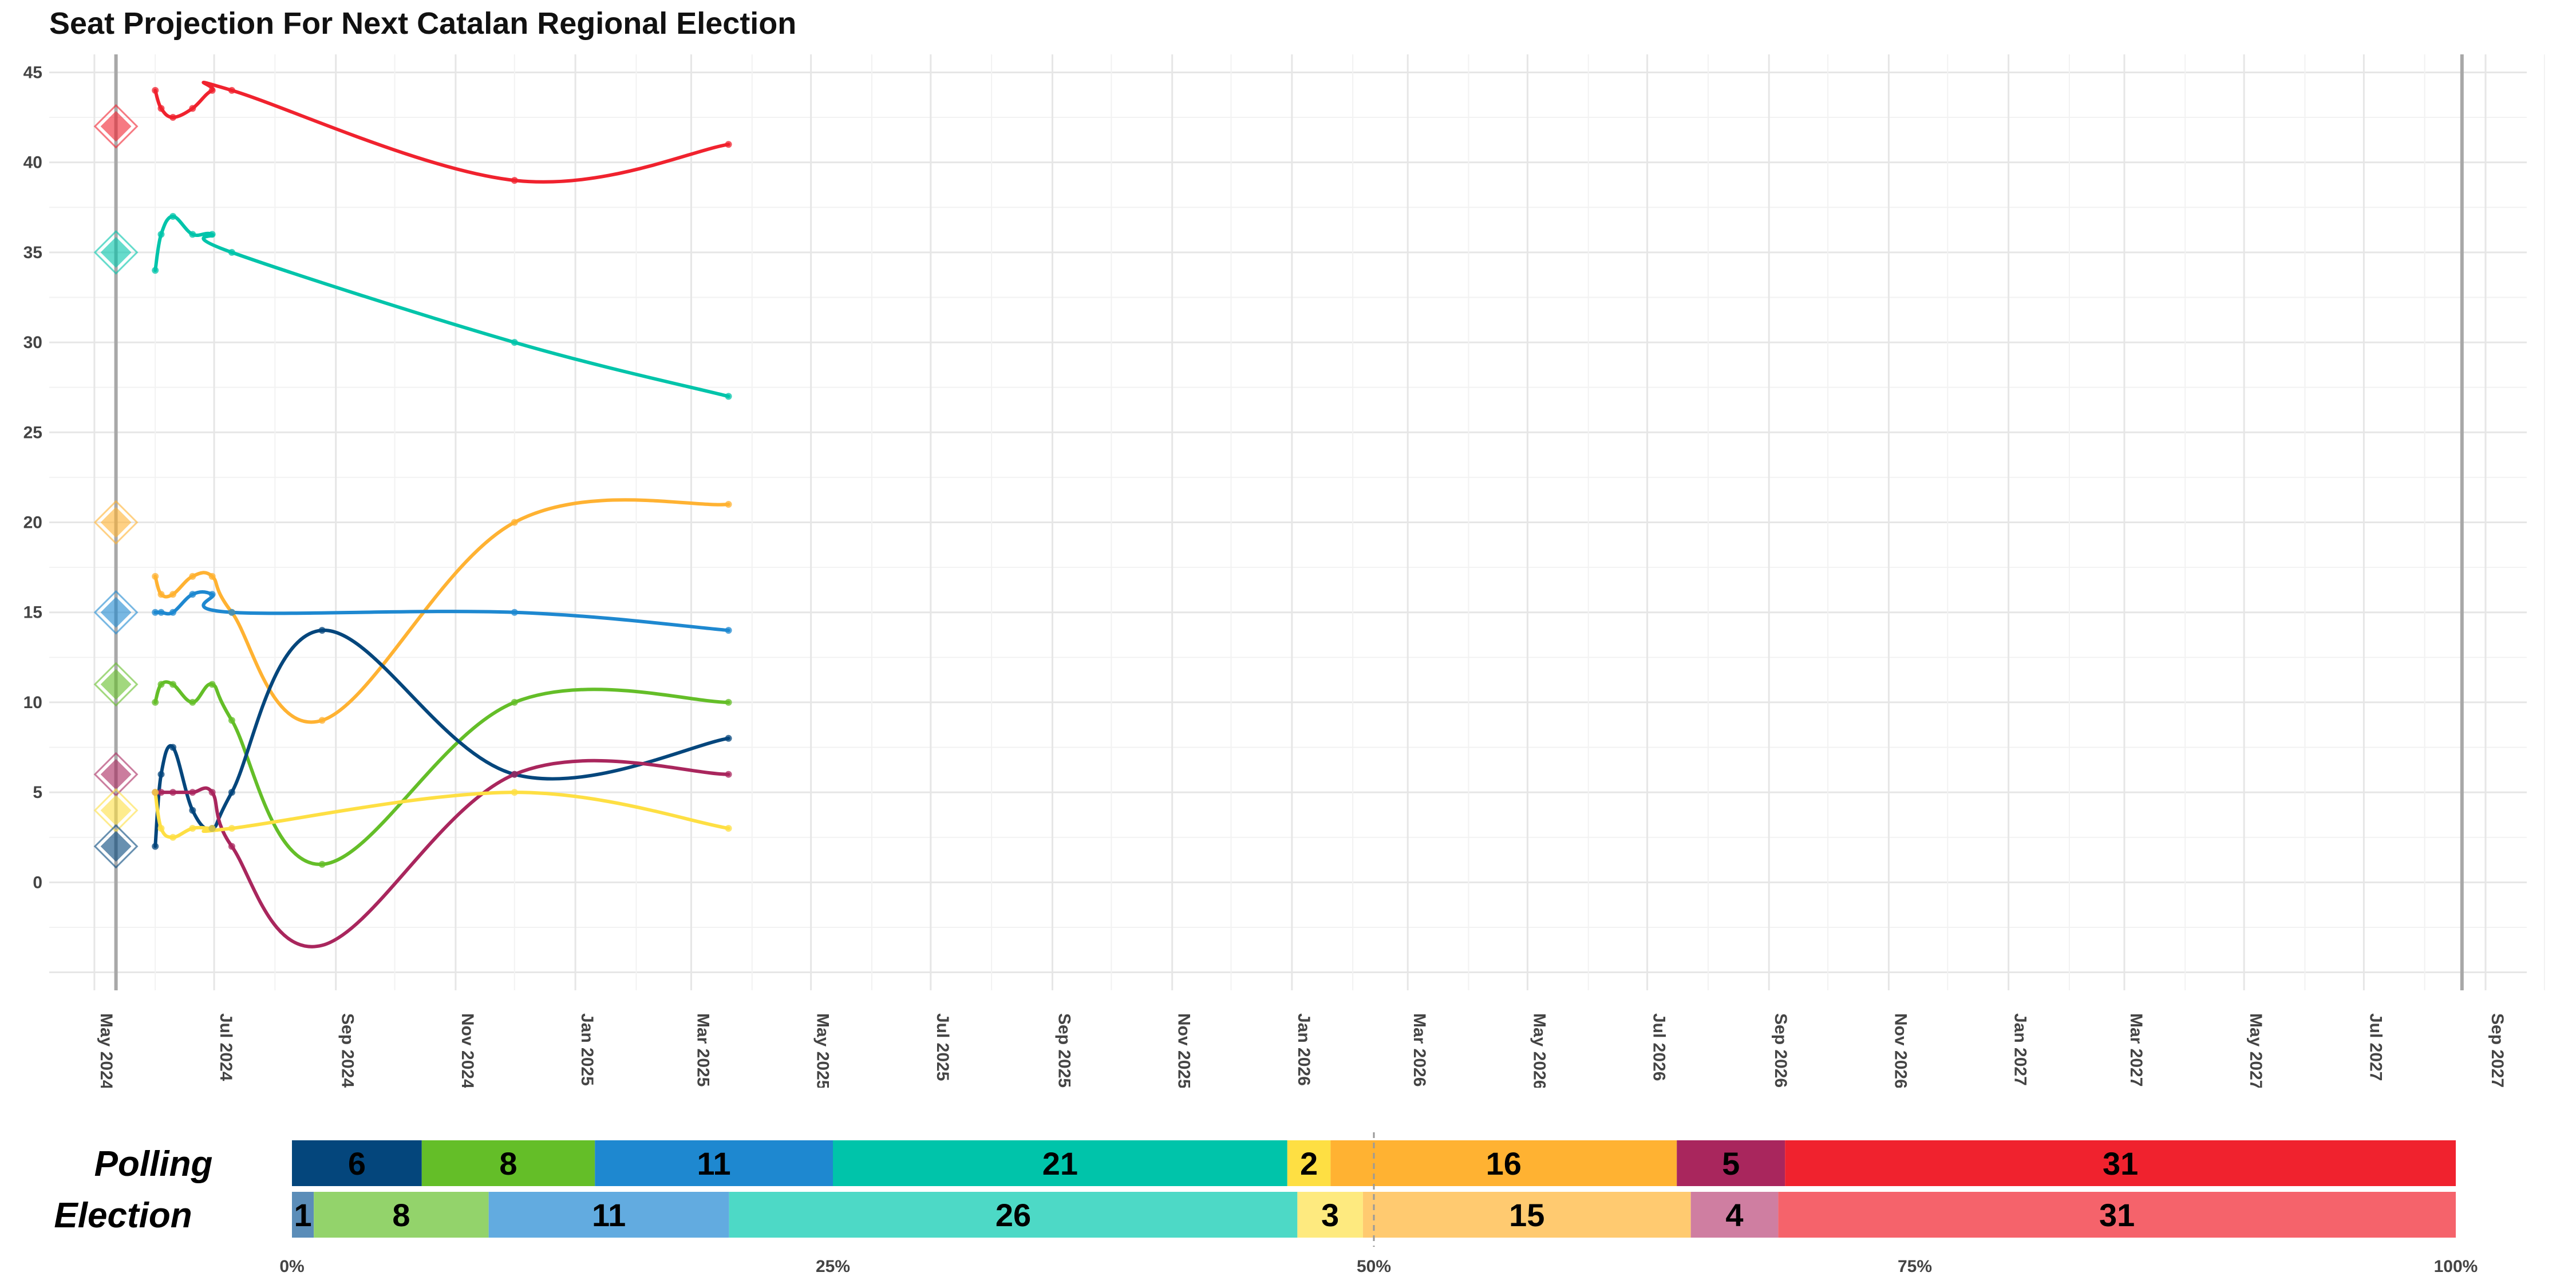  I want to click on x-tick-label: Jul 2024, so click(225, 1047).